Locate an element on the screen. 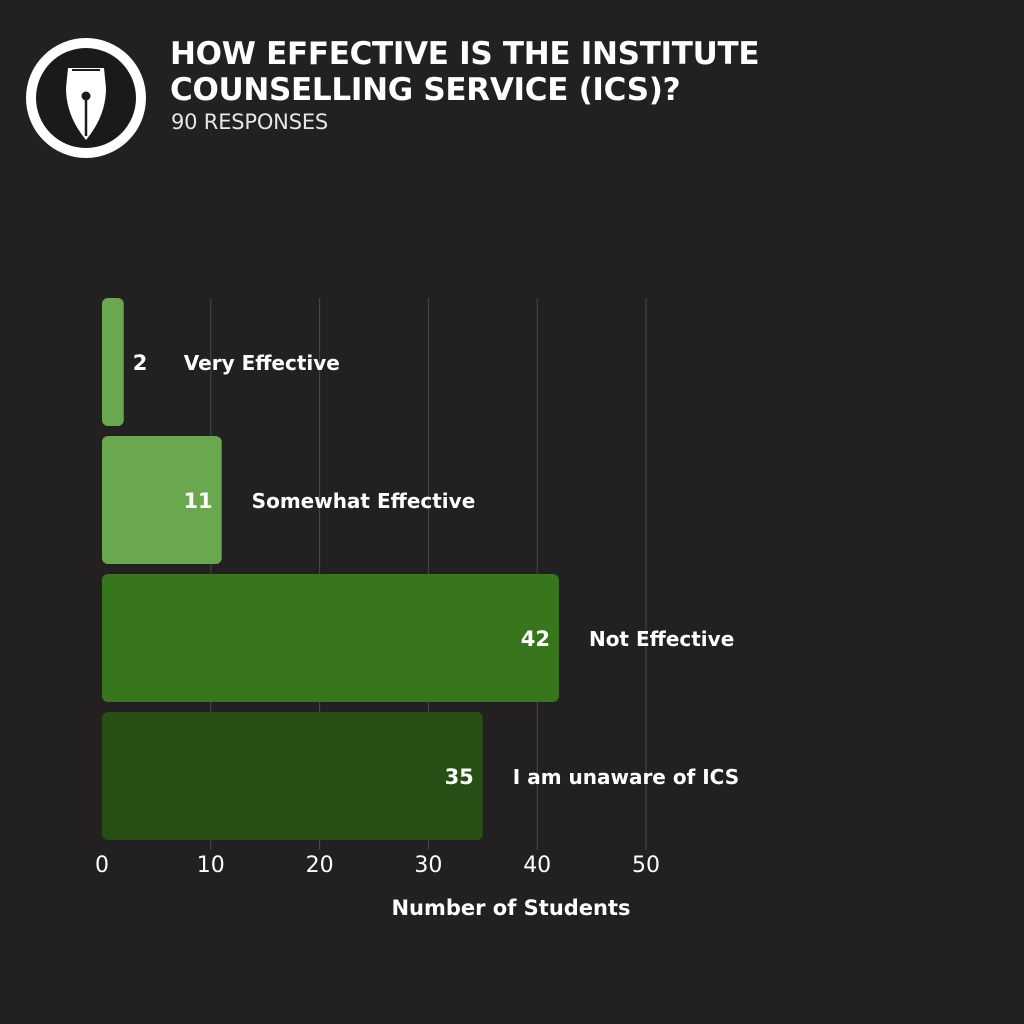  bar-group: 42 Not Effective is located at coordinates (418, 638).